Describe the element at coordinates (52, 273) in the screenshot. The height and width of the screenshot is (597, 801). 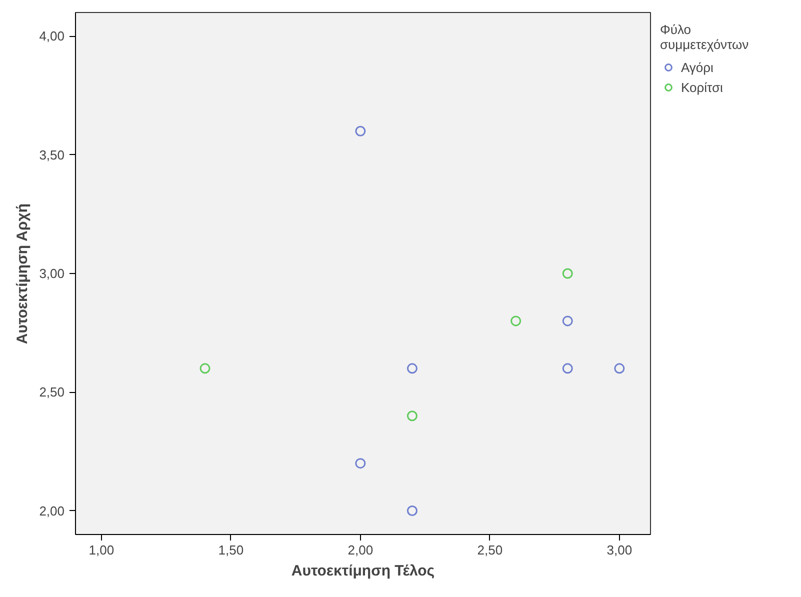
I see `y-tick-label: 3,00` at that location.